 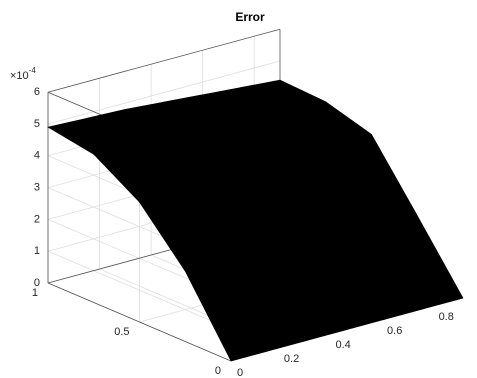 I want to click on z-tick-label: 1, so click(x=37, y=251).